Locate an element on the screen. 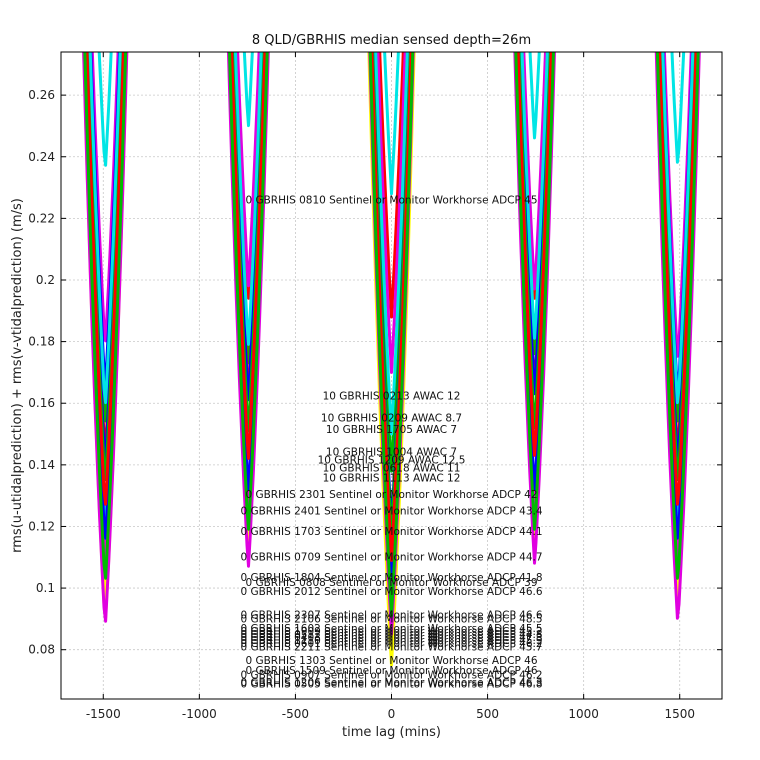 Image resolution: width=760 pixels, height=760 pixels. series-annotation: 10 GBRHIS 1004 AWAC 7 is located at coordinates (391, 452).